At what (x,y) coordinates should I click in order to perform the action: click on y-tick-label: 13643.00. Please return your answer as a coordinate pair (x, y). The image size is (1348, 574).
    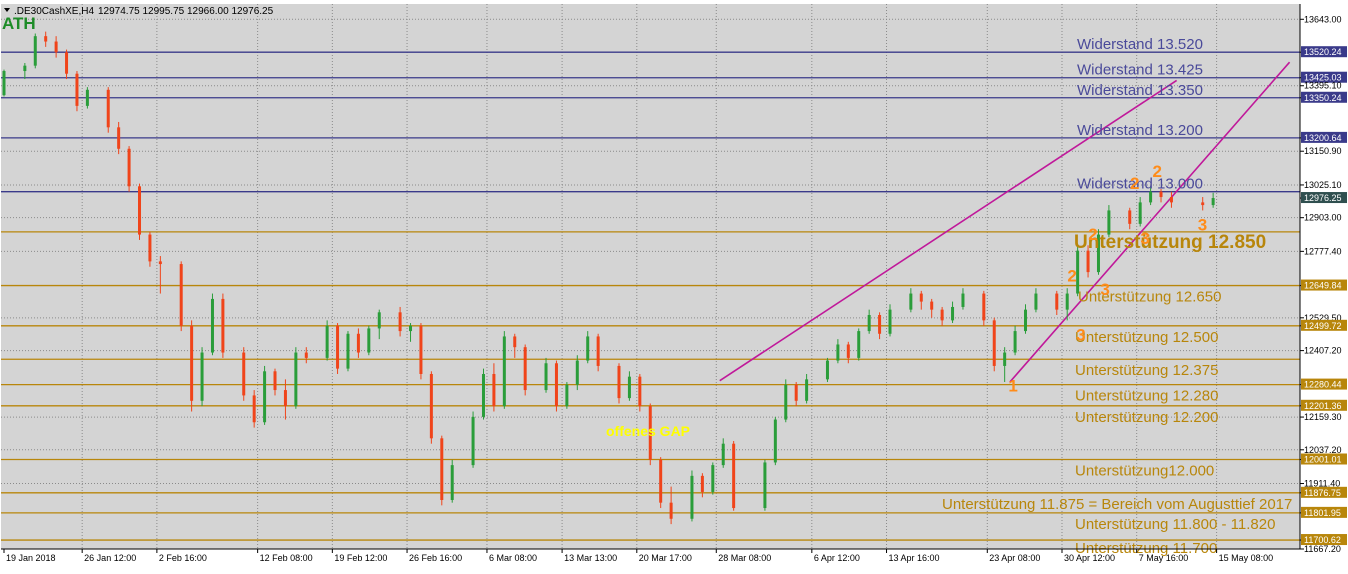
    Looking at the image, I should click on (1323, 19).